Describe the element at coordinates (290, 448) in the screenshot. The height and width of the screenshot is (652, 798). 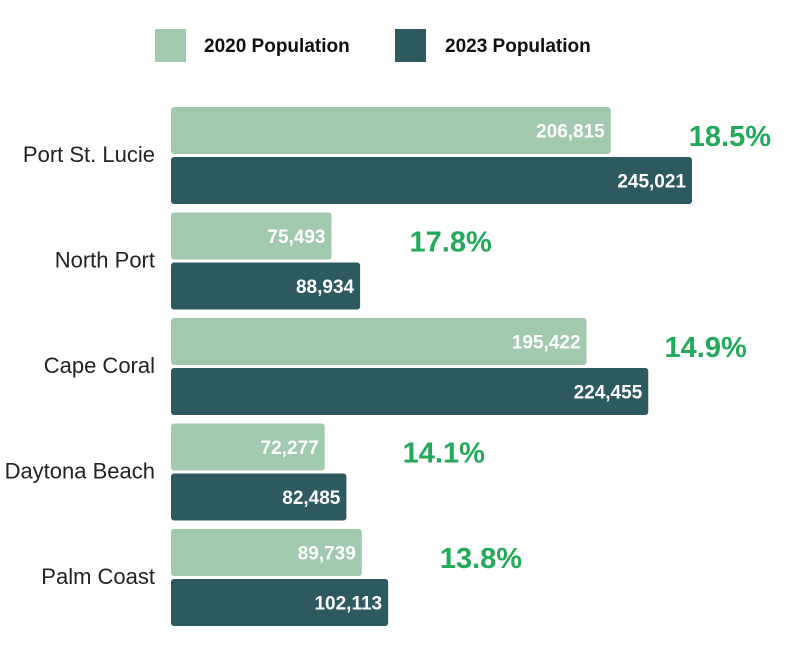
I see `value-label-daytona-beach-2020-population: 72,277` at that location.